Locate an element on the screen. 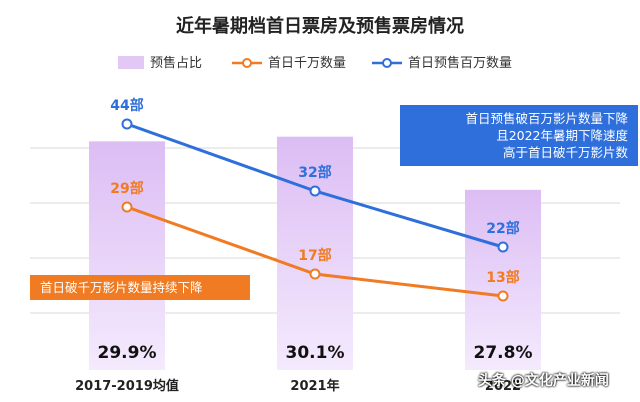 The image size is (640, 402). blue-callout-line-1: 首日预售破百万影片数量下降 is located at coordinates (546, 118).